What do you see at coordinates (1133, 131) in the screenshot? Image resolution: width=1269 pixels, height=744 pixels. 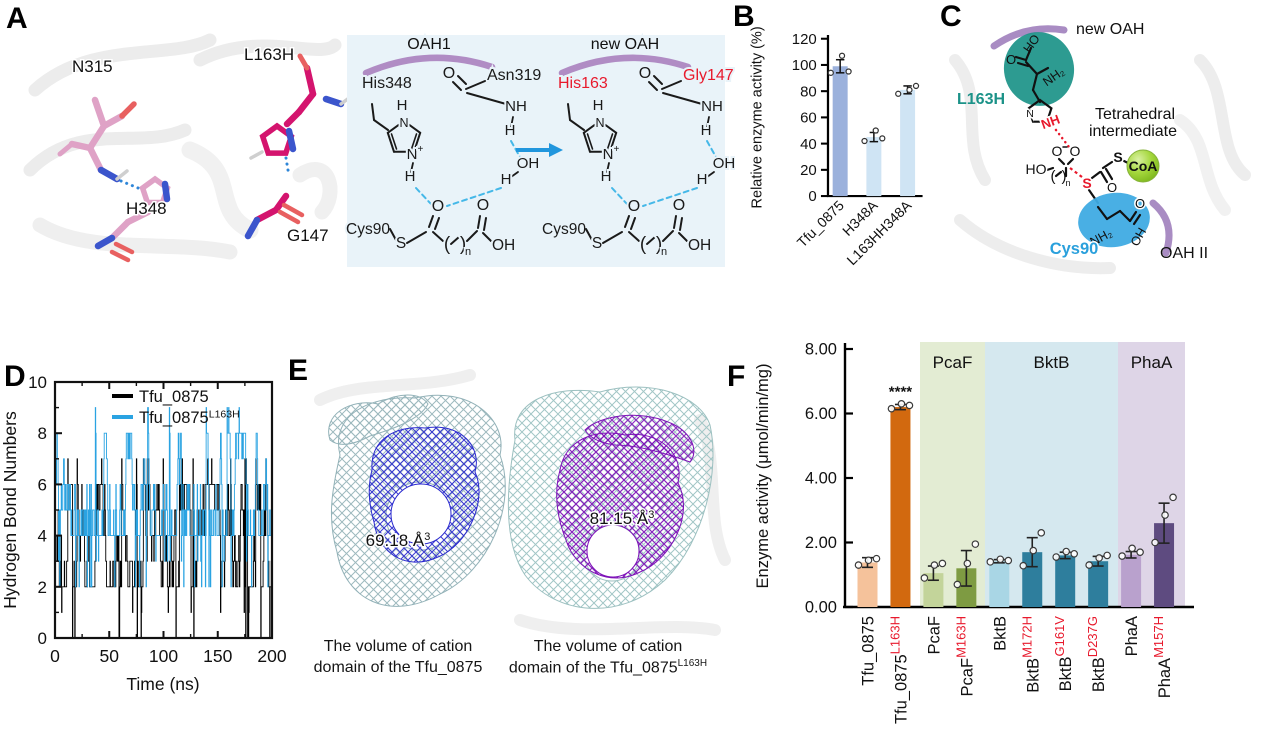 I see `tetrahedral-label-2: intermediate` at bounding box center [1133, 131].